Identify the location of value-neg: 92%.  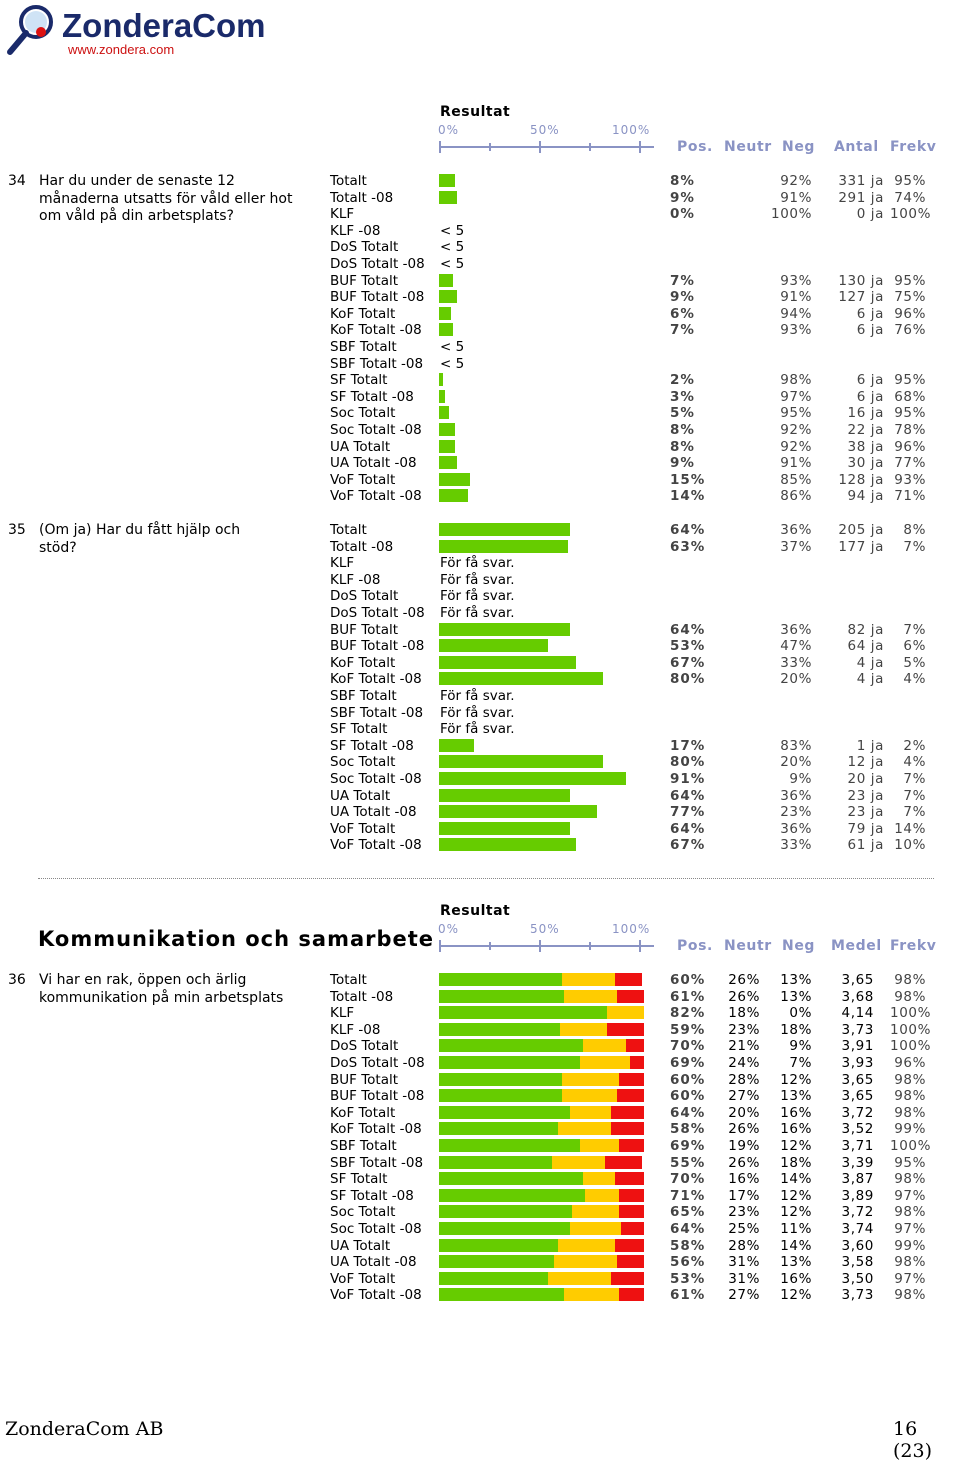
(796, 181).